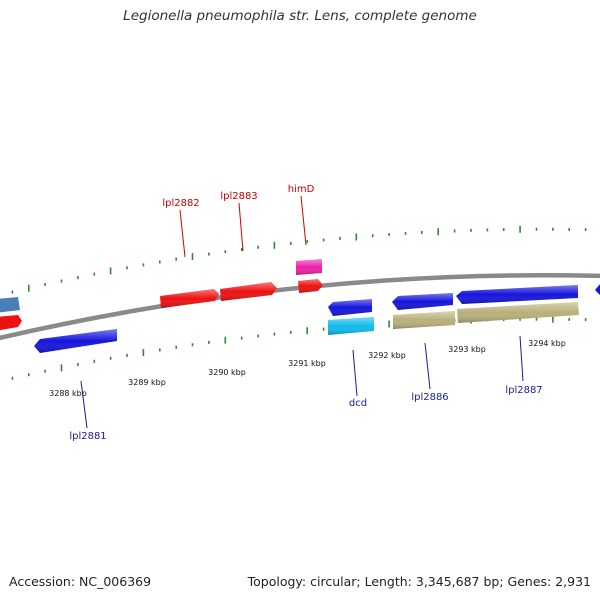 The image size is (600, 600). I want to click on gene-label-dcd: dcd, so click(358, 403).